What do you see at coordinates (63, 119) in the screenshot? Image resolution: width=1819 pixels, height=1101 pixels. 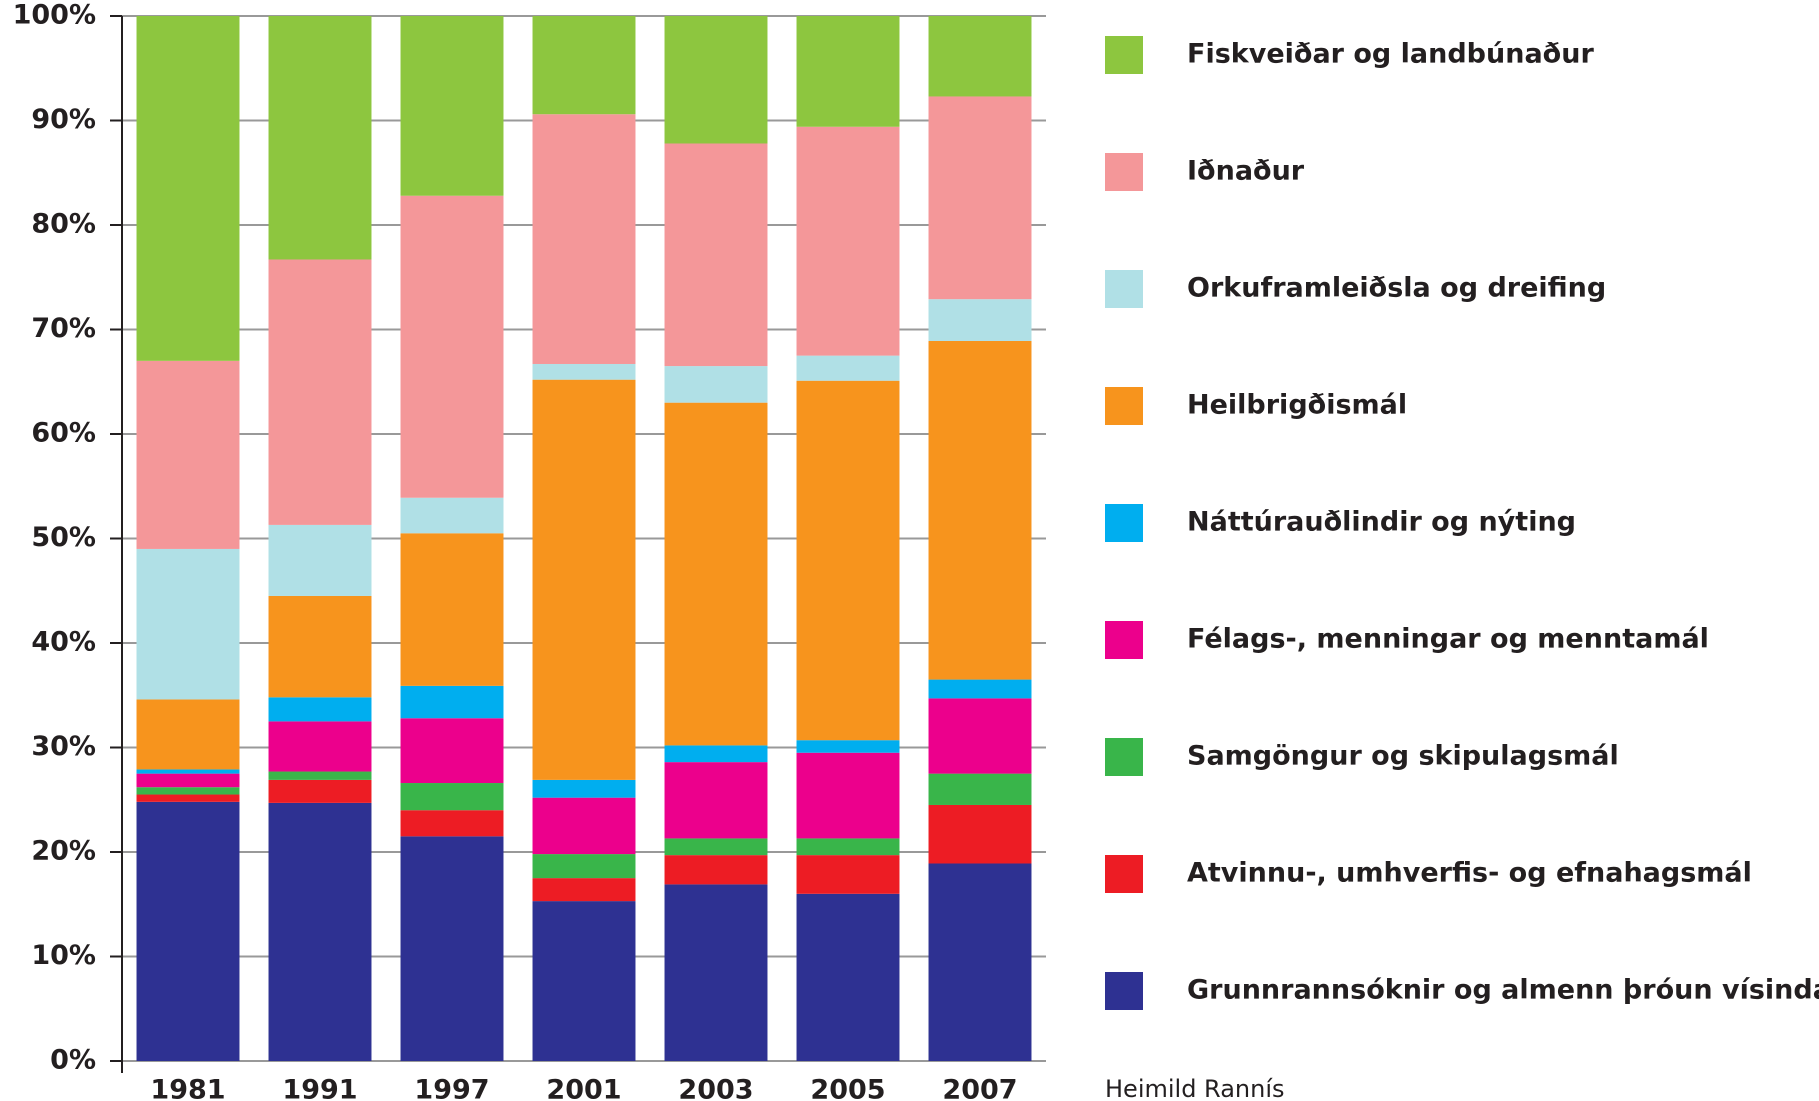 I see `y-tick-label: 90%` at bounding box center [63, 119].